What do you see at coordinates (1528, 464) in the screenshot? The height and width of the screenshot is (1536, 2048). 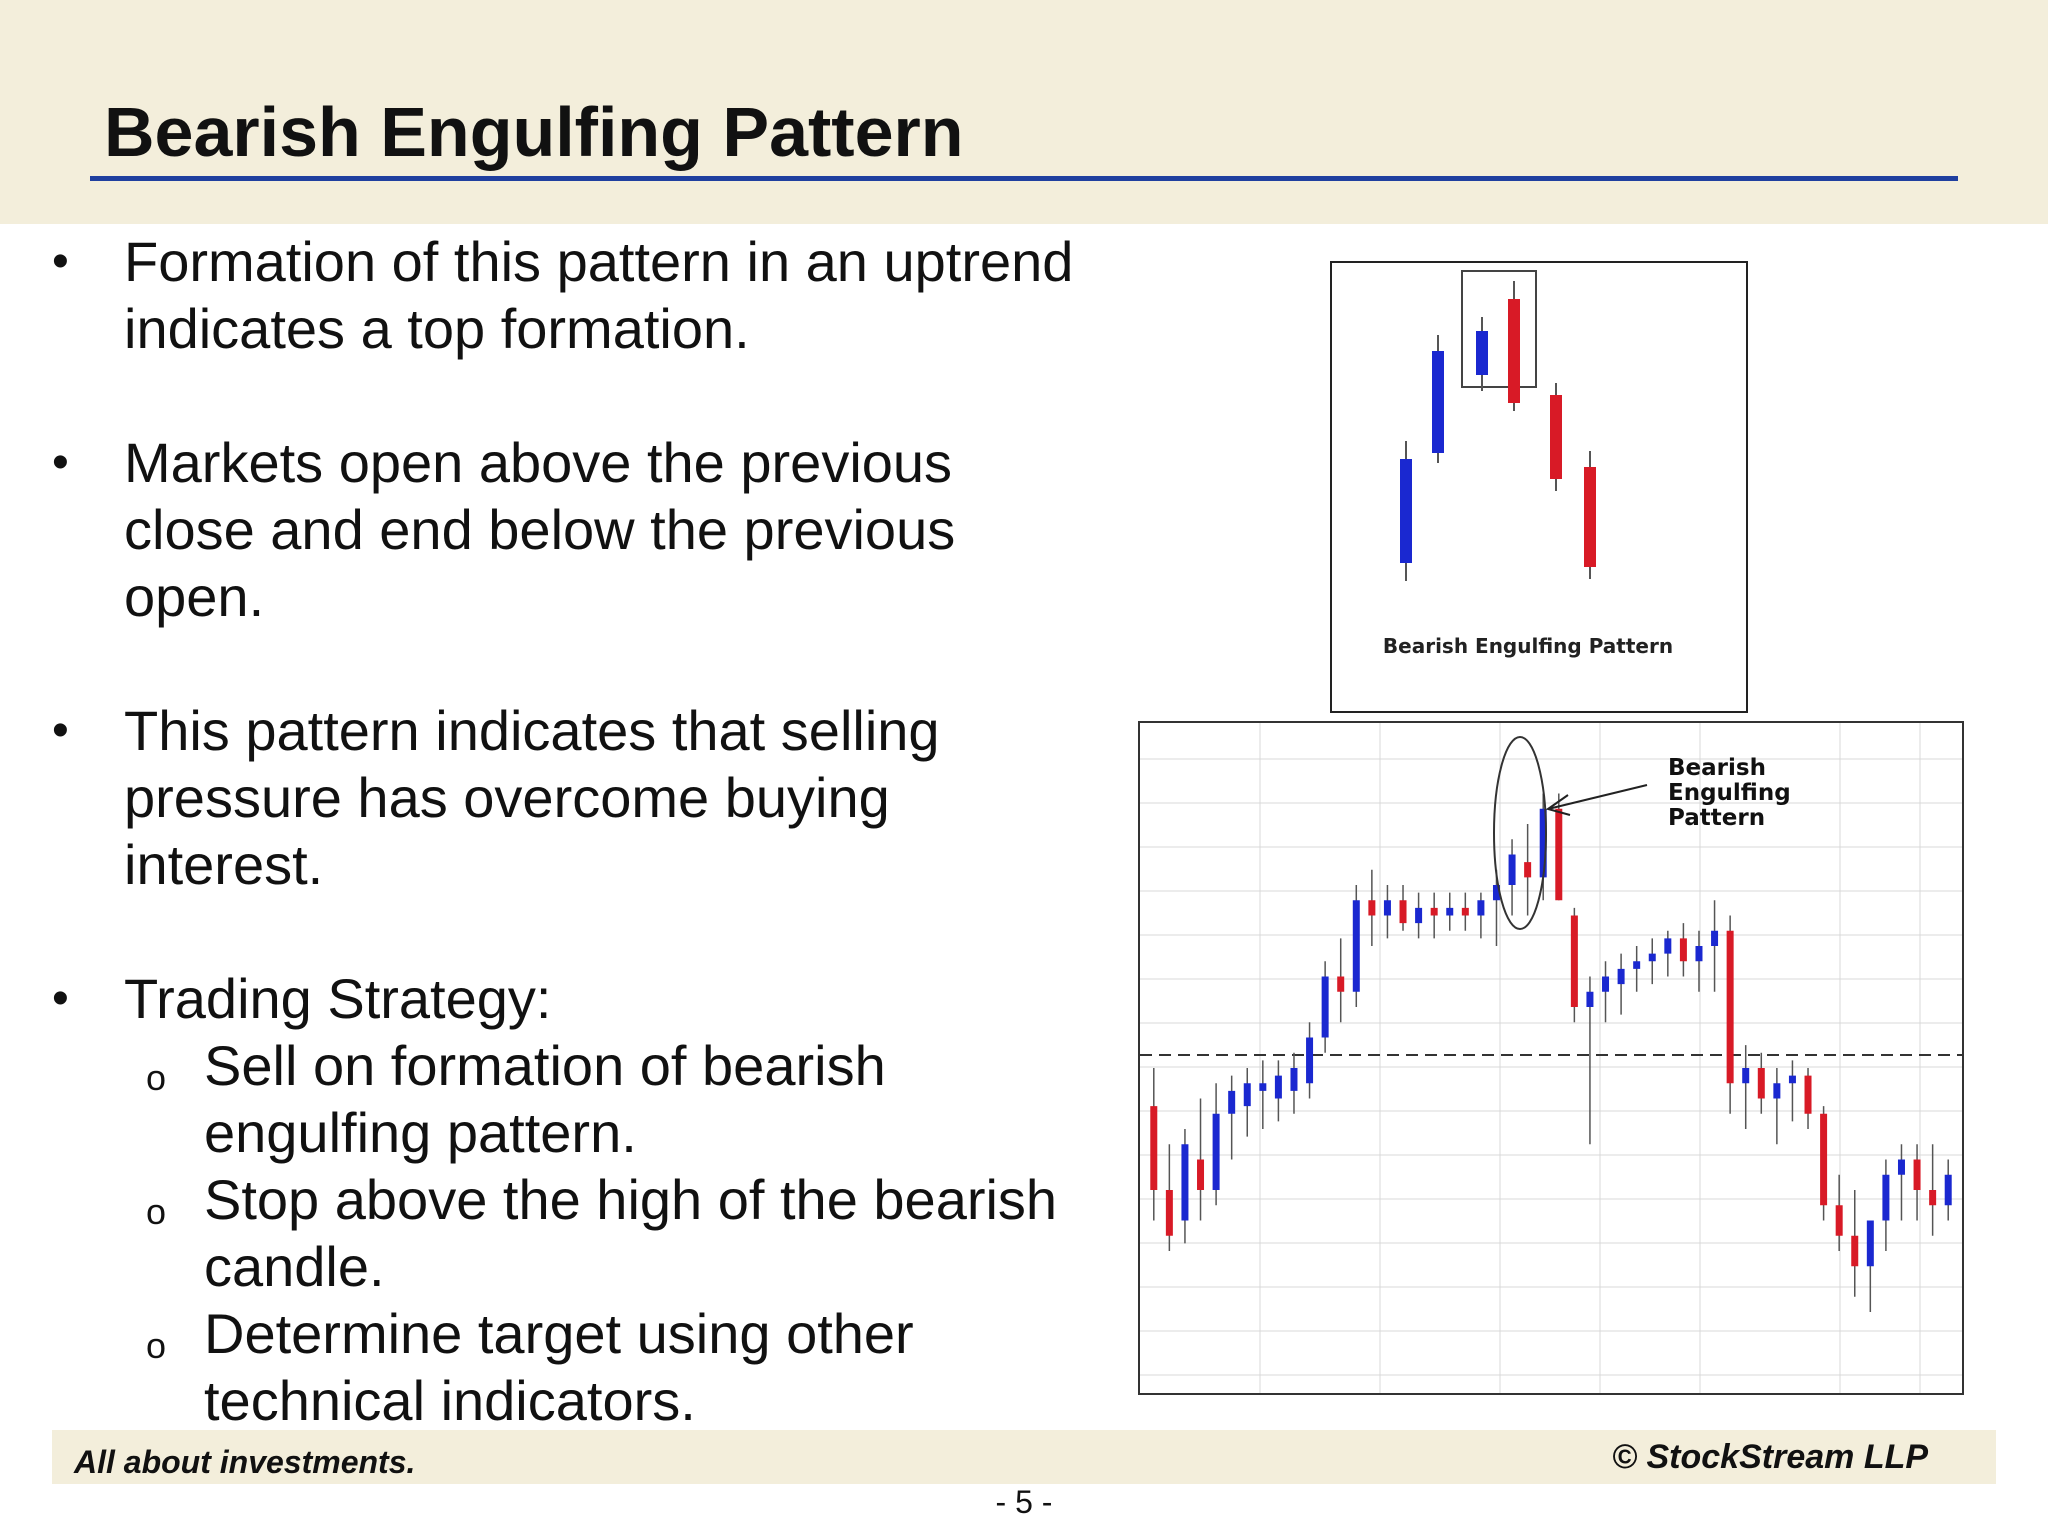 I see `pattern-diagram-svg: Bearish Engulfing Pattern` at bounding box center [1528, 464].